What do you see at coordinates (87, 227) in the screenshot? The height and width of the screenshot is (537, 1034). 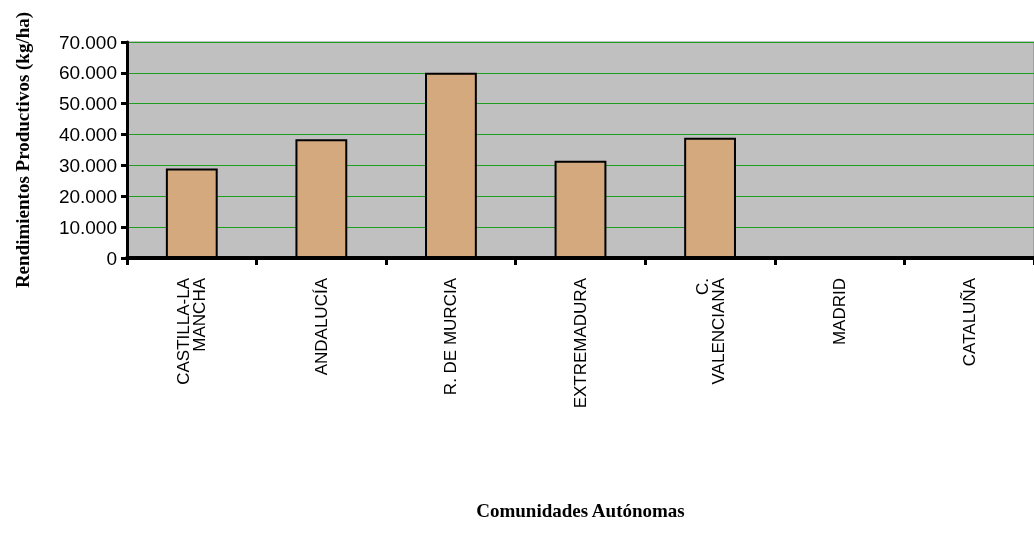 I see `y-tick-label: 10.000` at bounding box center [87, 227].